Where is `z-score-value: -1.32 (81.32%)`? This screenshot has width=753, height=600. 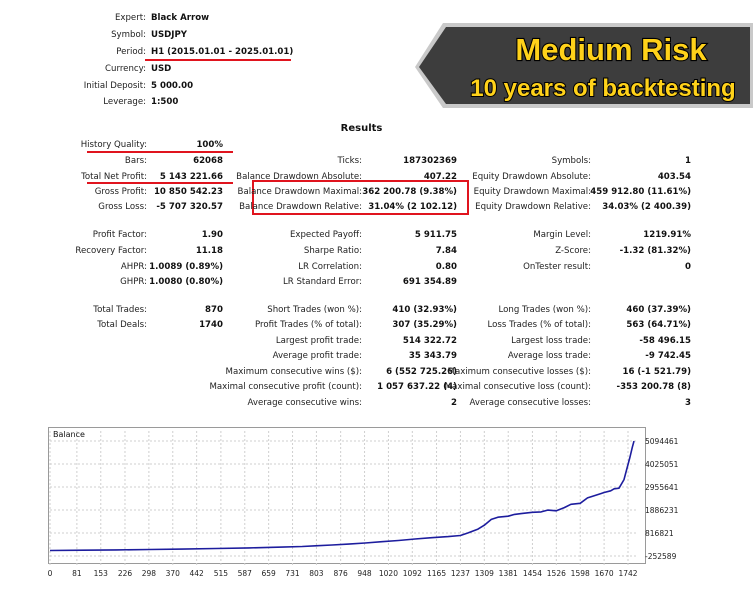 z-score-value: -1.32 (81.32%) is located at coordinates (655, 251).